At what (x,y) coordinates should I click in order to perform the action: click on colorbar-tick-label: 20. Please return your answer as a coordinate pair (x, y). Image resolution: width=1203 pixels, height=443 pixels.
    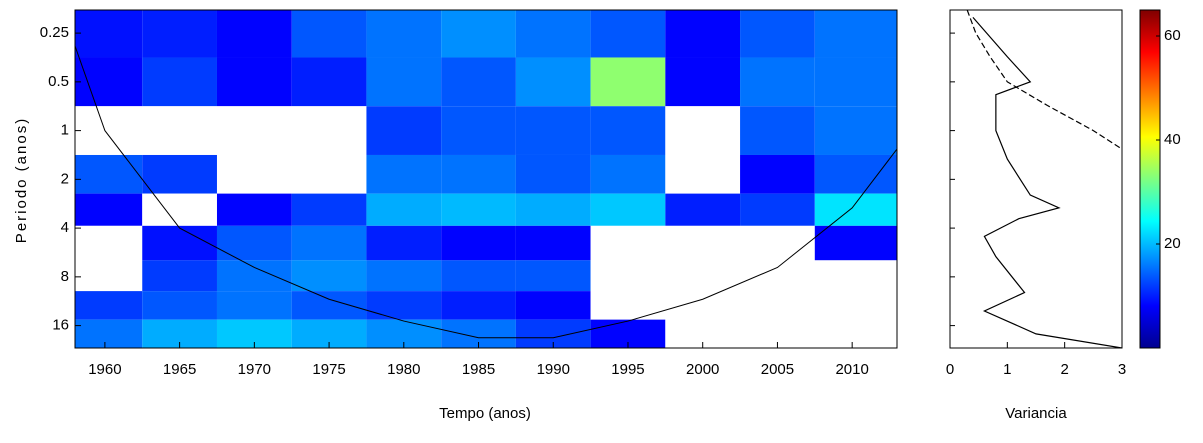
    Looking at the image, I should click on (1172, 243).